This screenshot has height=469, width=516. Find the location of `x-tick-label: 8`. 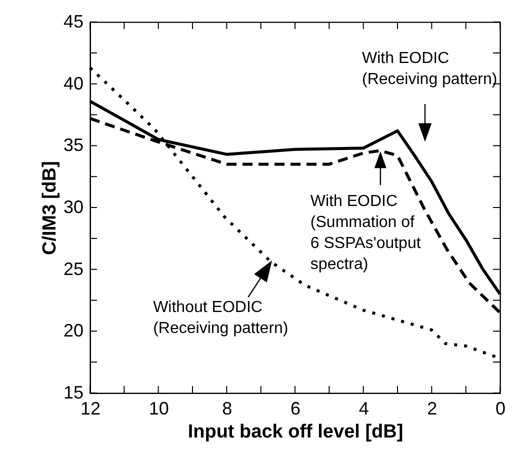

x-tick-label: 8 is located at coordinates (227, 408).